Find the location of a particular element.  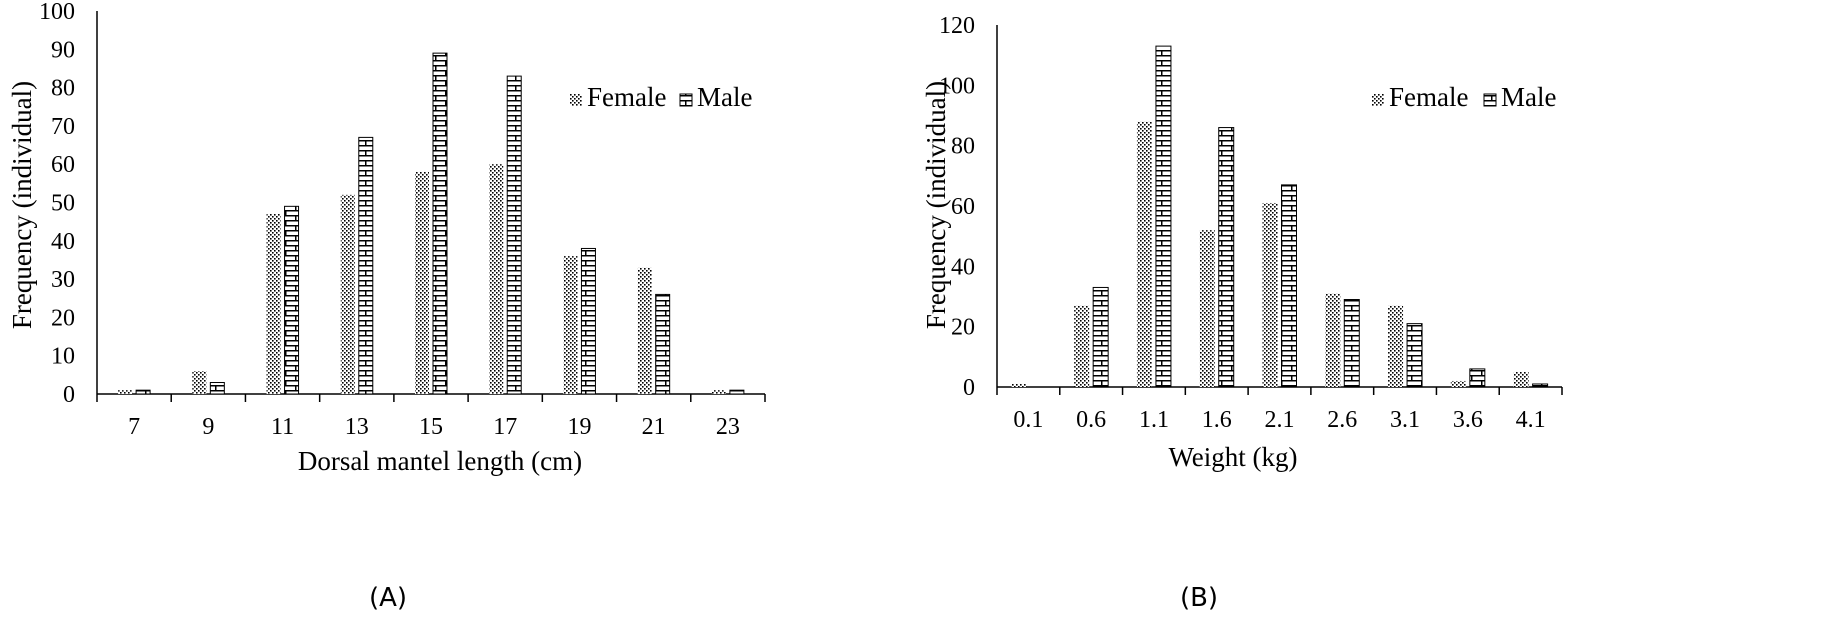

bar-male-1.1 is located at coordinates (1163, 216).